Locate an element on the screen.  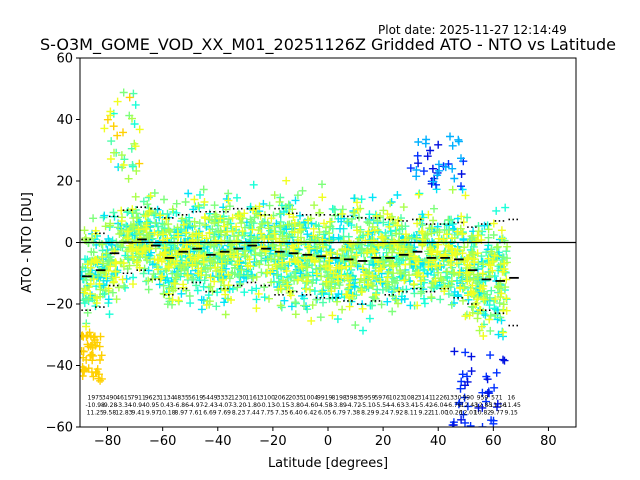
stat-counts-label: 1082 is located at coordinates (410, 397).